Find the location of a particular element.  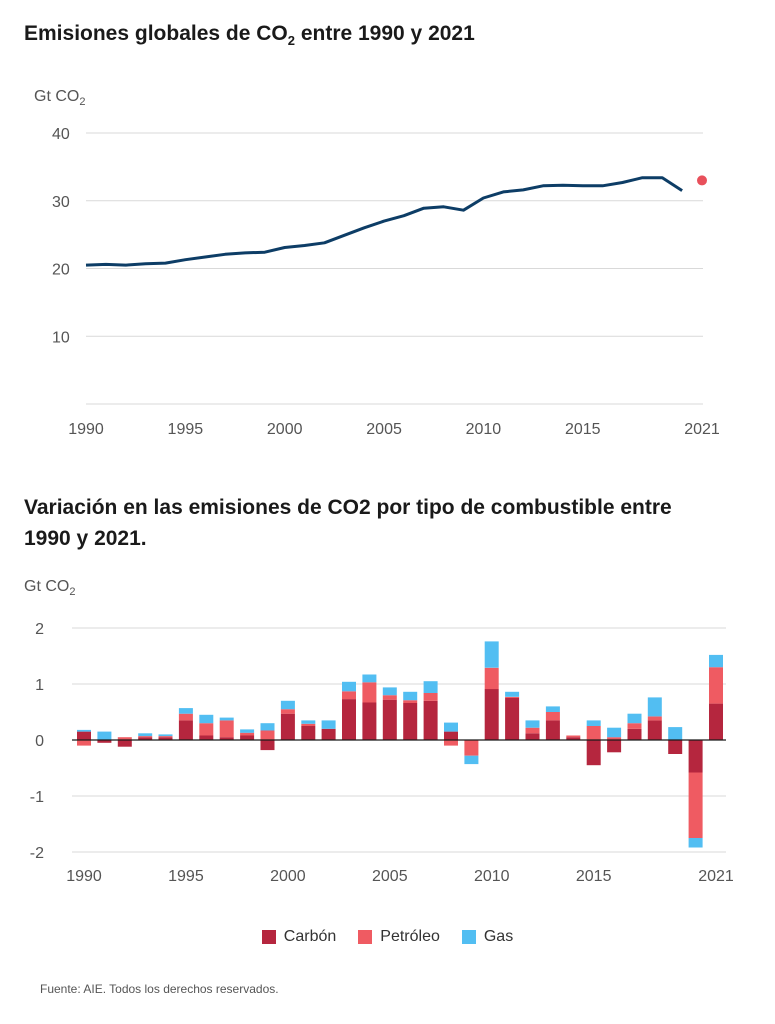

chart1-ytick-label: 20 is located at coordinates (61, 270).